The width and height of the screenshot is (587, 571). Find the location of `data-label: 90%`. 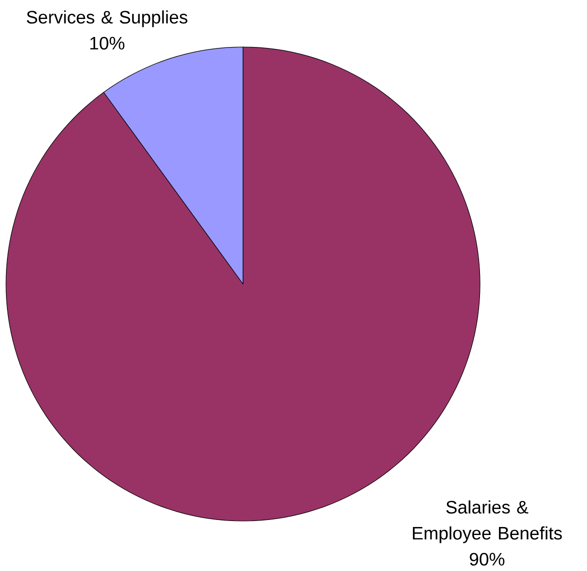

data-label: 90% is located at coordinates (487, 559).